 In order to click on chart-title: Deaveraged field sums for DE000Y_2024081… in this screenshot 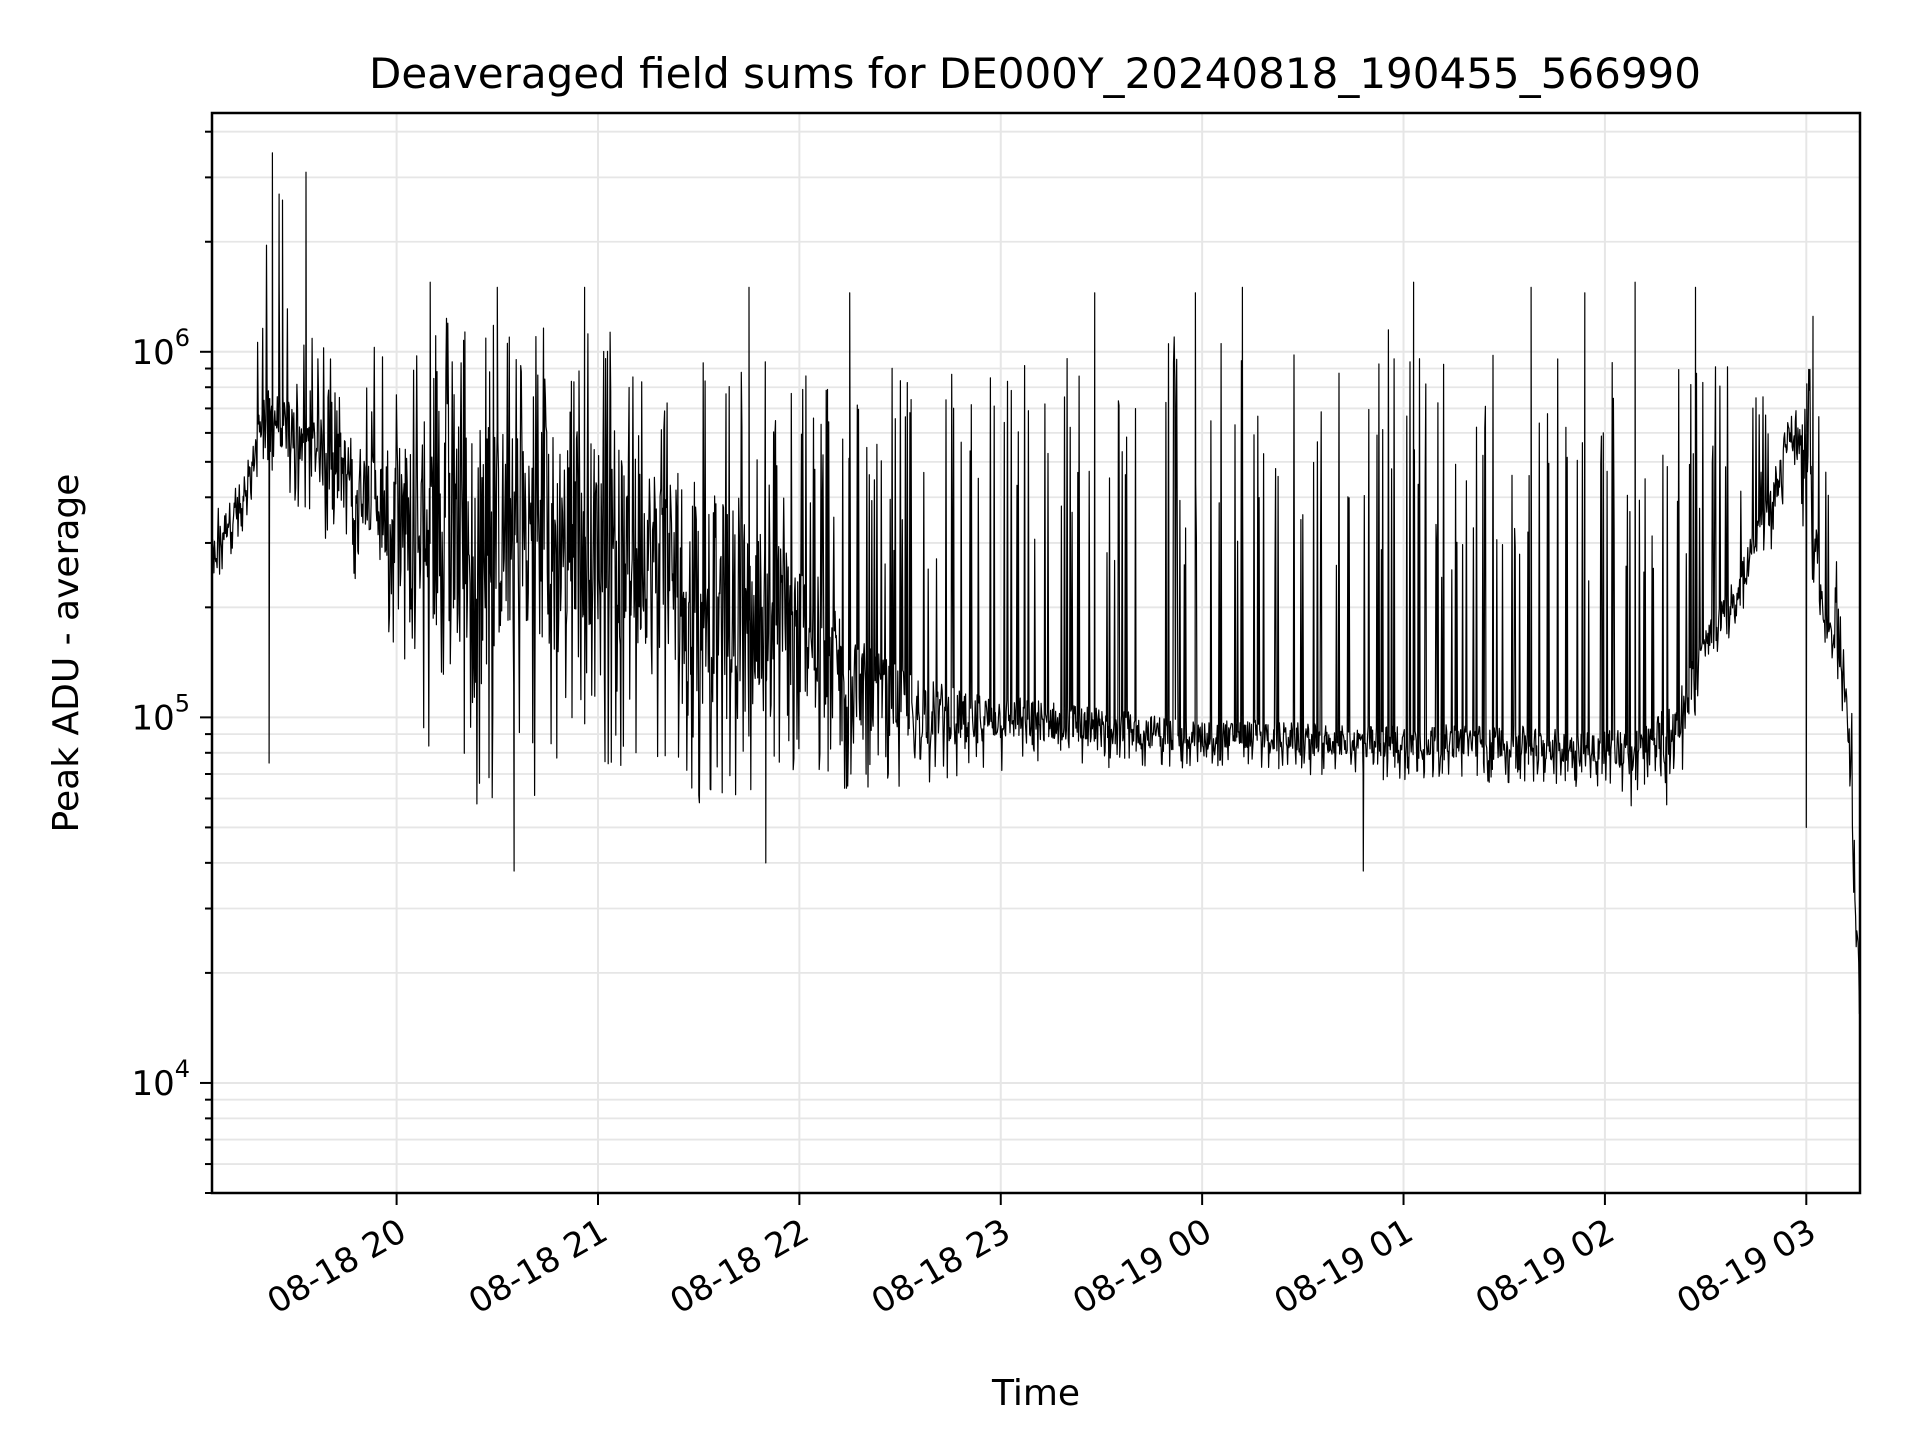, I will do `click(1035, 73)`.